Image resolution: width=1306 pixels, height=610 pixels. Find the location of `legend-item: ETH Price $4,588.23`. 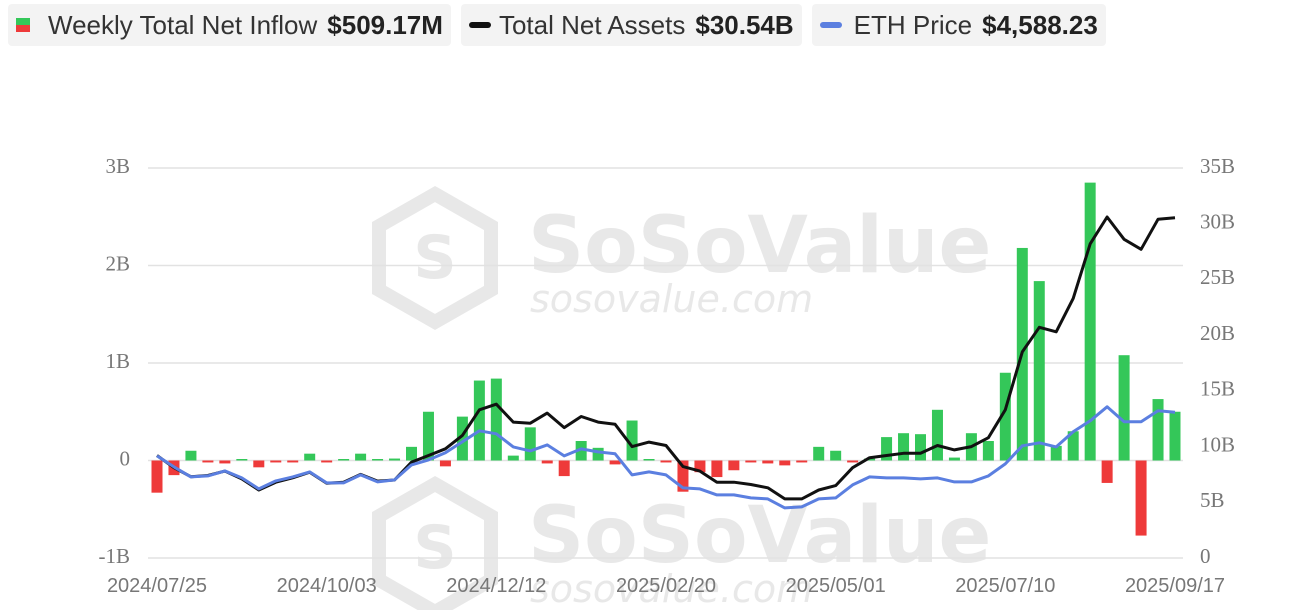

legend-item: ETH Price $4,588.23 is located at coordinates (958, 25).